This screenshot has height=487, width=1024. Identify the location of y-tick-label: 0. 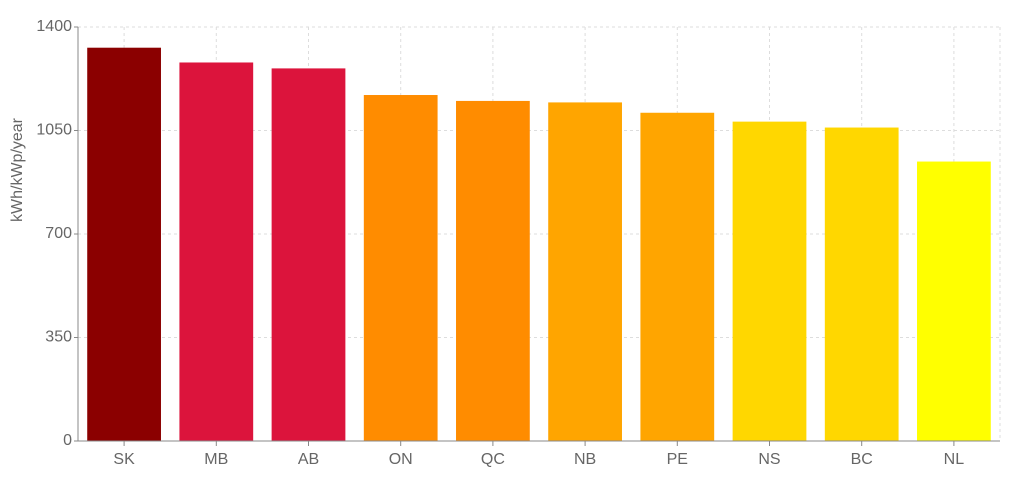
(67, 440).